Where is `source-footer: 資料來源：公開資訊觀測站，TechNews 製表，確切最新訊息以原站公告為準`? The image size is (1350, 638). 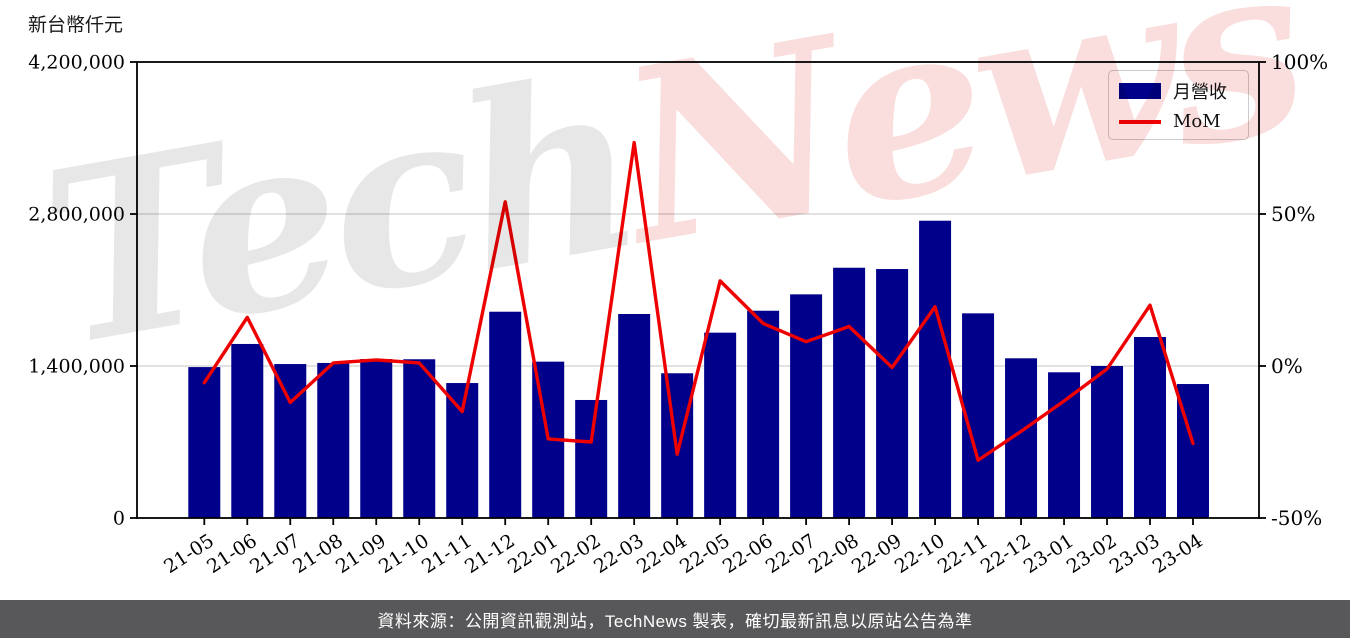
source-footer: 資料來源：公開資訊觀測站，TechNews 製表，確切最新訊息以原站公告為準 is located at coordinates (675, 619).